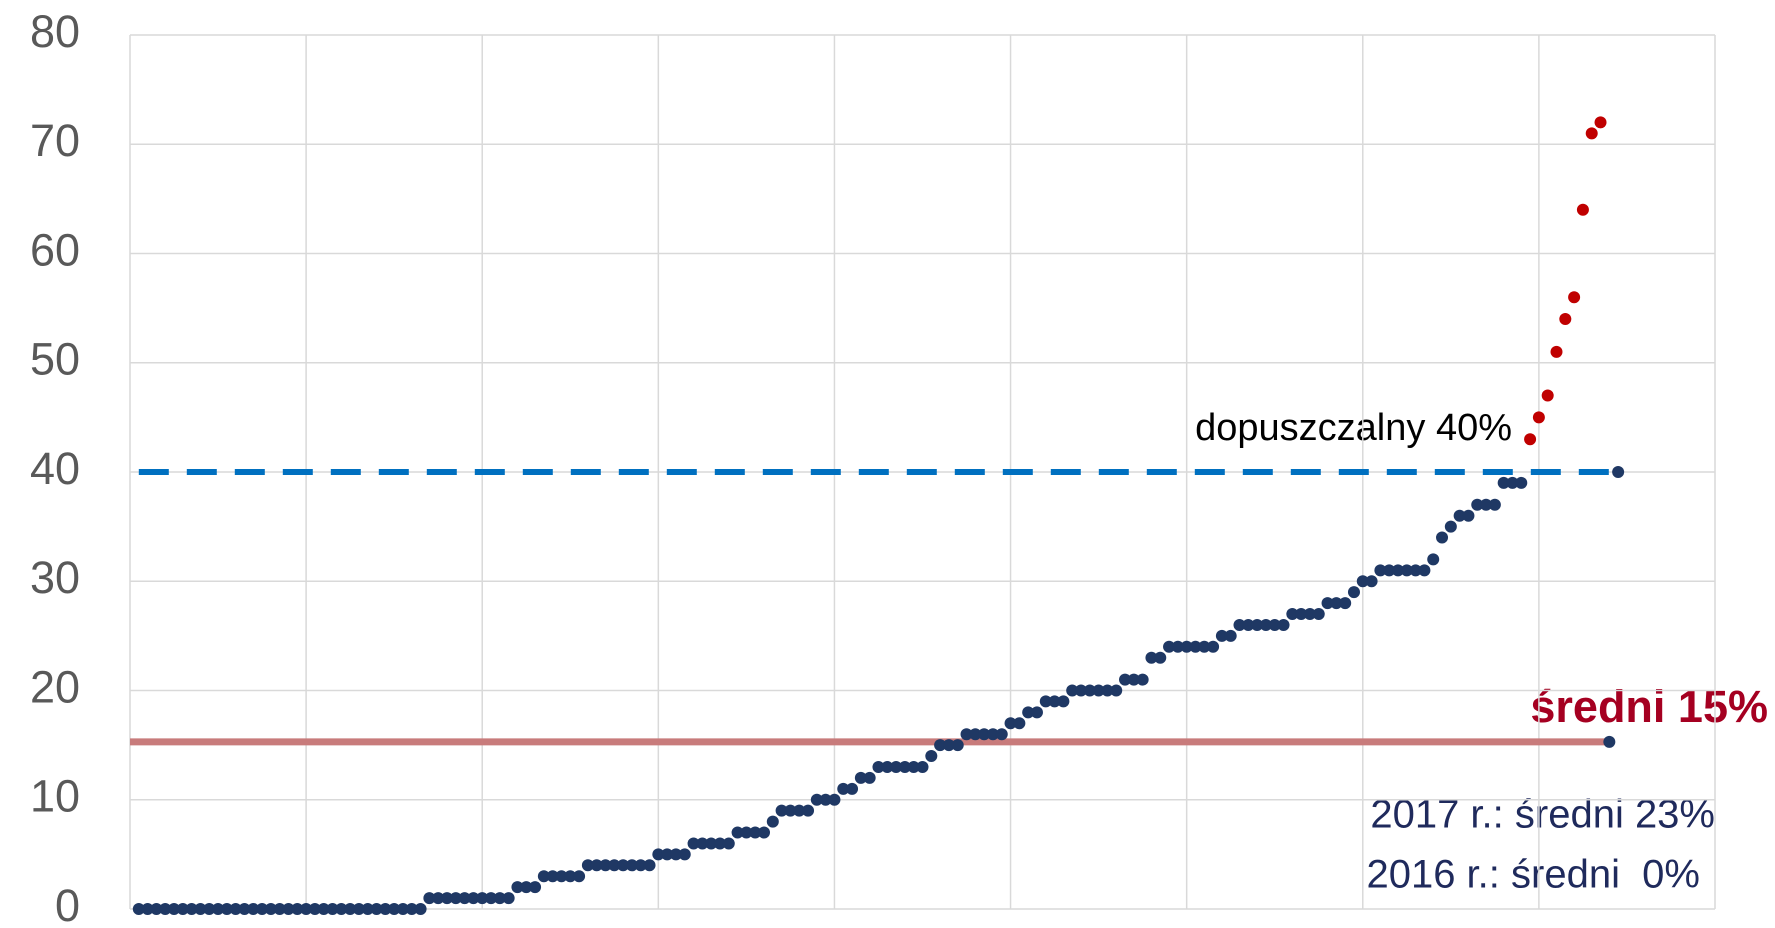  What do you see at coordinates (55, 140) in the screenshot?
I see `y-tick-label: 70` at bounding box center [55, 140].